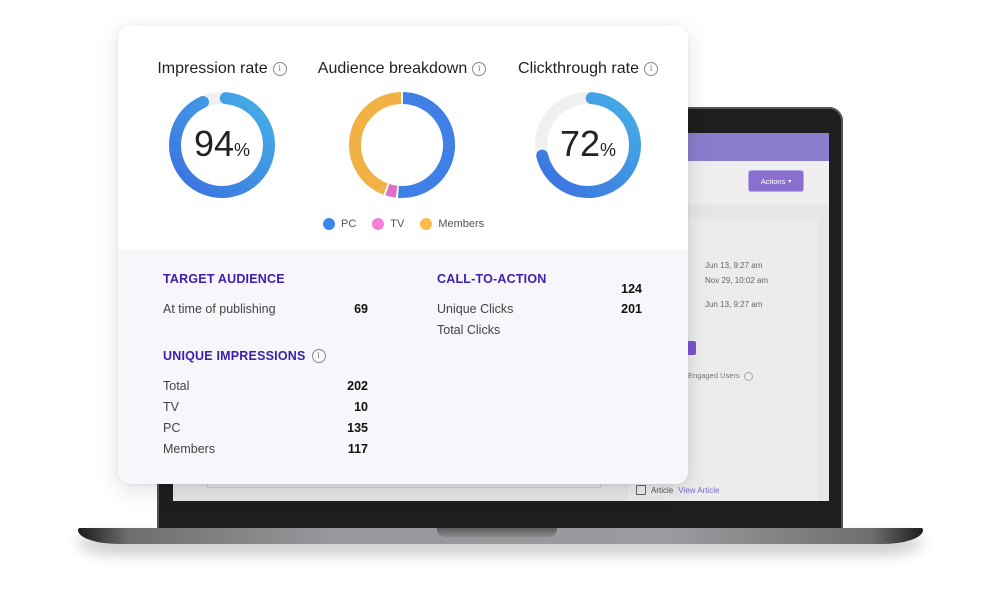 The height and width of the screenshot is (590, 1000). I want to click on purple-button-edge, so click(692, 348).